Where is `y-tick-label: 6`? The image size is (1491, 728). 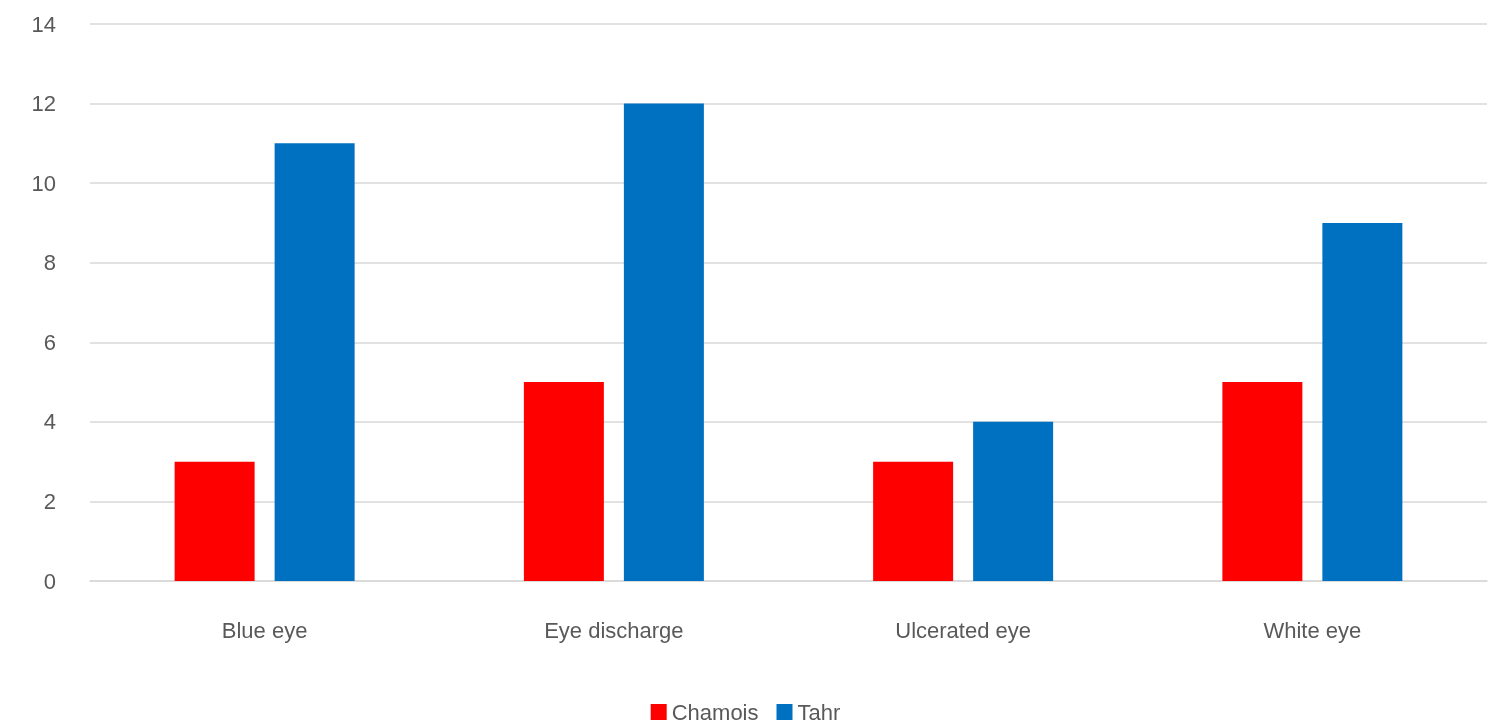
y-tick-label: 6 is located at coordinates (49, 342).